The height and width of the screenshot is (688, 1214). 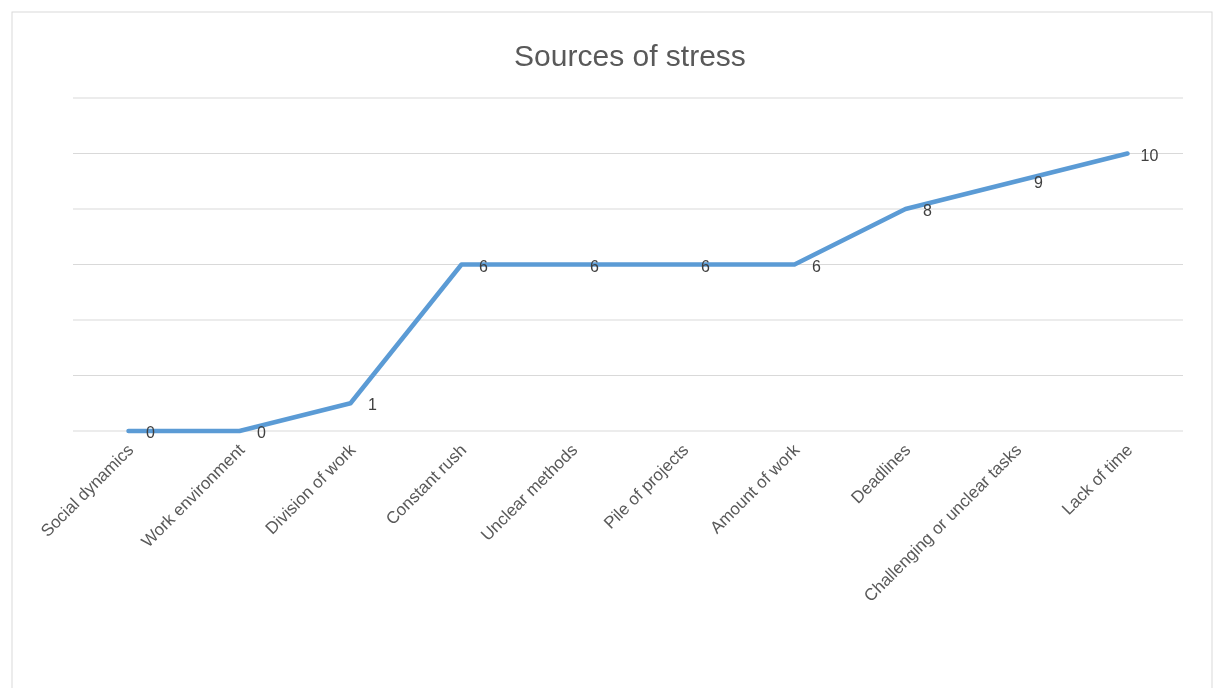 What do you see at coordinates (1039, 183) in the screenshot?
I see `data-label: 9` at bounding box center [1039, 183].